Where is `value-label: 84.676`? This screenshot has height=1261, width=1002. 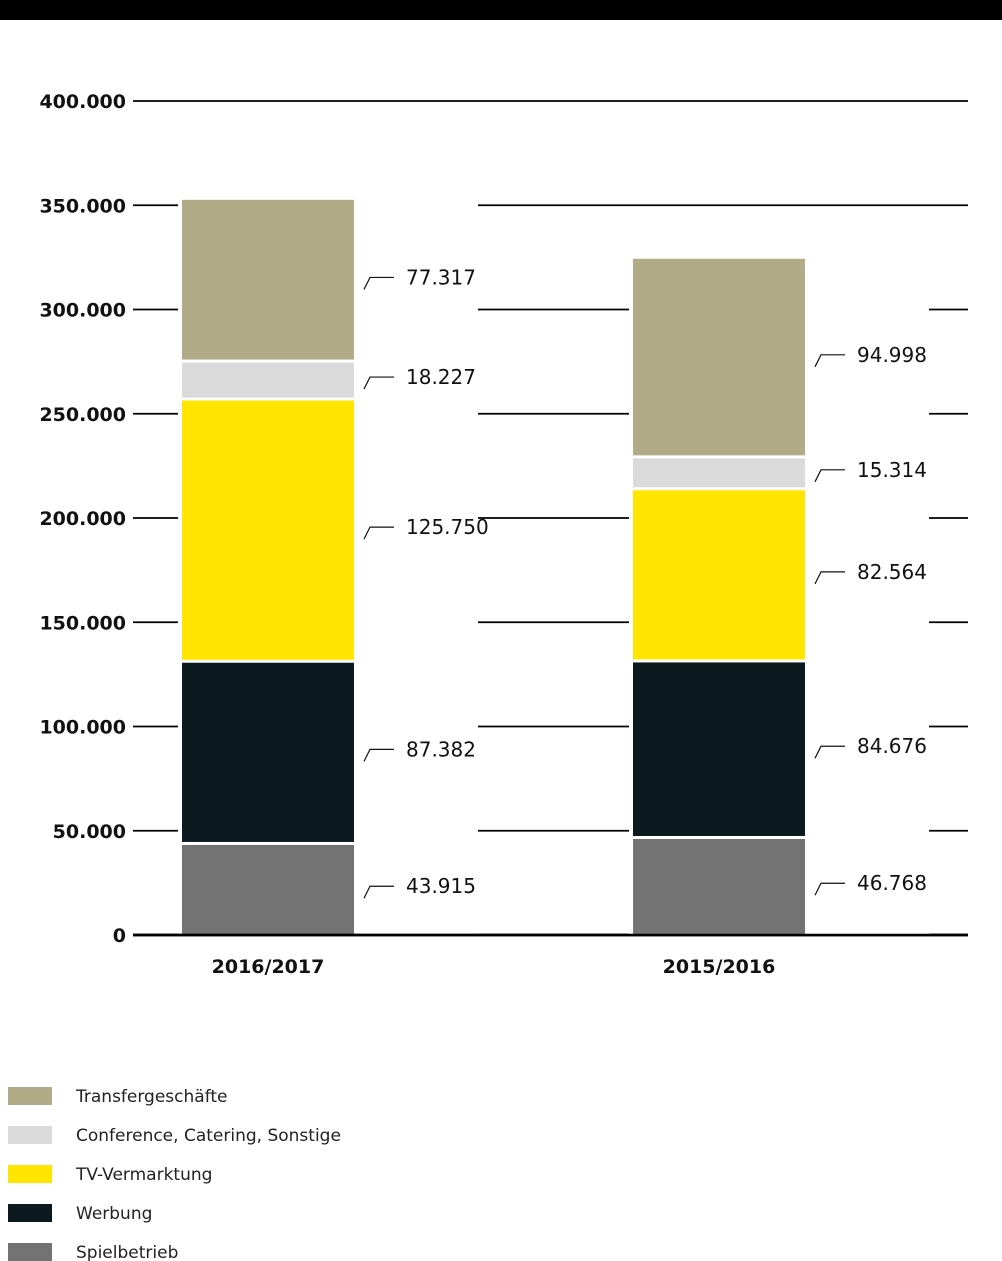
value-label: 84.676 is located at coordinates (892, 746).